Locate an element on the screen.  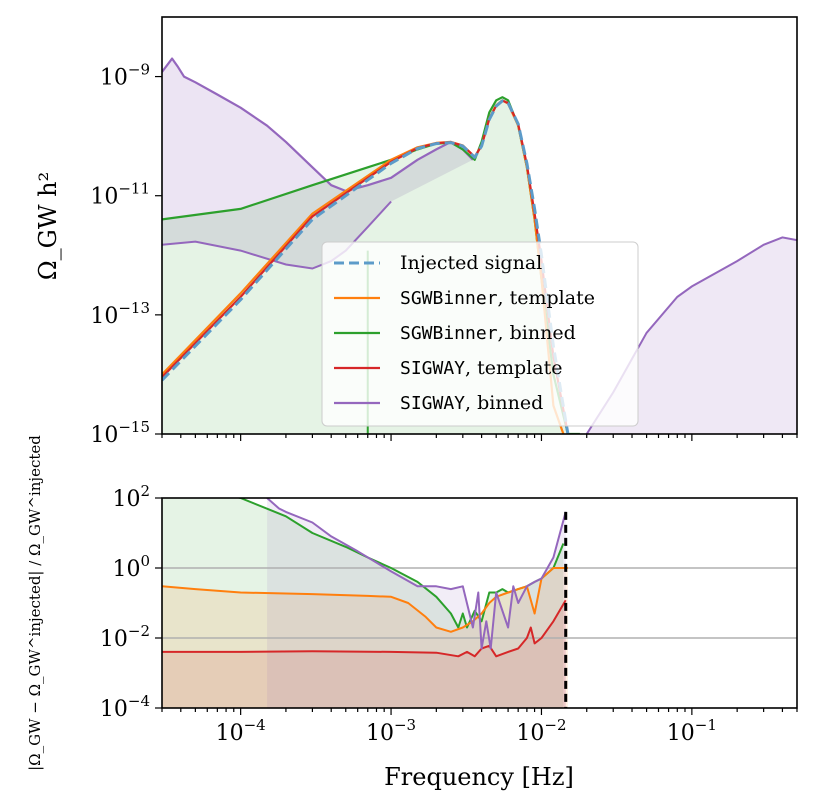
top-y-axis-label: Ω_GW h² is located at coordinates (48, 226).